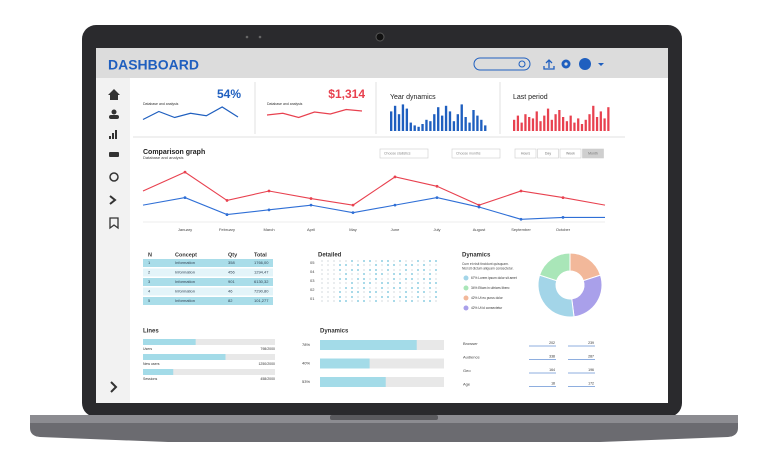  I want to click on month-label: July, so click(436, 229).